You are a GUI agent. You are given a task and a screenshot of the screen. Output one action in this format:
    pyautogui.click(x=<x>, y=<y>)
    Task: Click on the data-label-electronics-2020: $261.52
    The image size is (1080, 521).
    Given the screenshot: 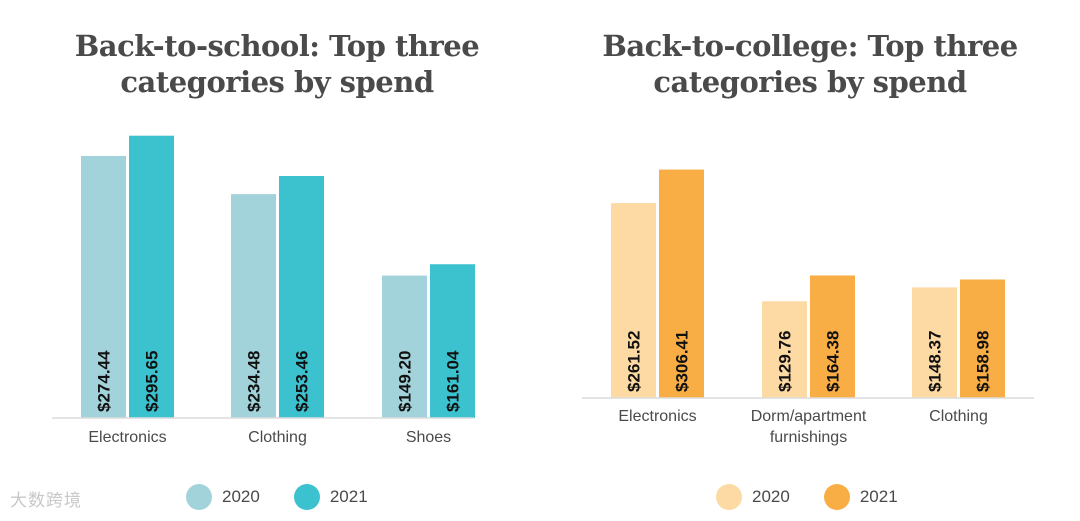 What is the action you would take?
    pyautogui.click(x=634, y=361)
    